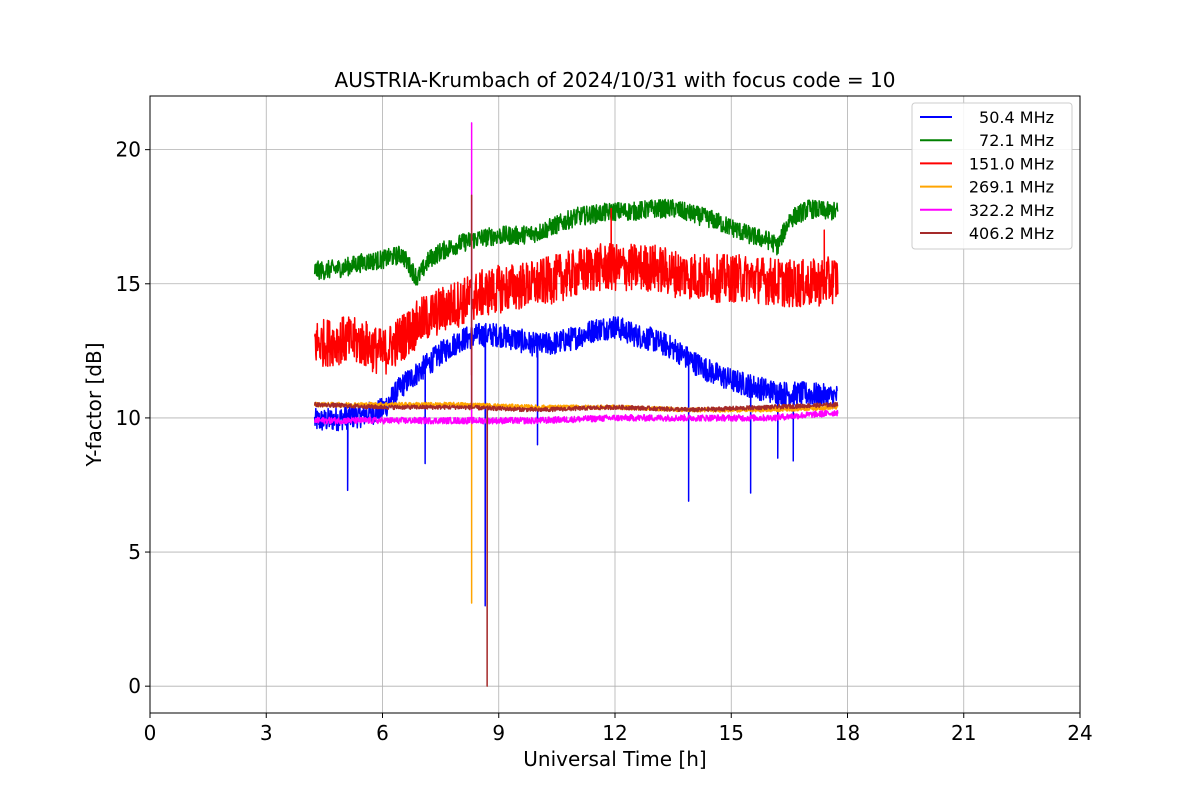 This screenshot has height=800, width=1200. What do you see at coordinates (963, 733) in the screenshot?
I see `x-tick-label: 21` at bounding box center [963, 733].